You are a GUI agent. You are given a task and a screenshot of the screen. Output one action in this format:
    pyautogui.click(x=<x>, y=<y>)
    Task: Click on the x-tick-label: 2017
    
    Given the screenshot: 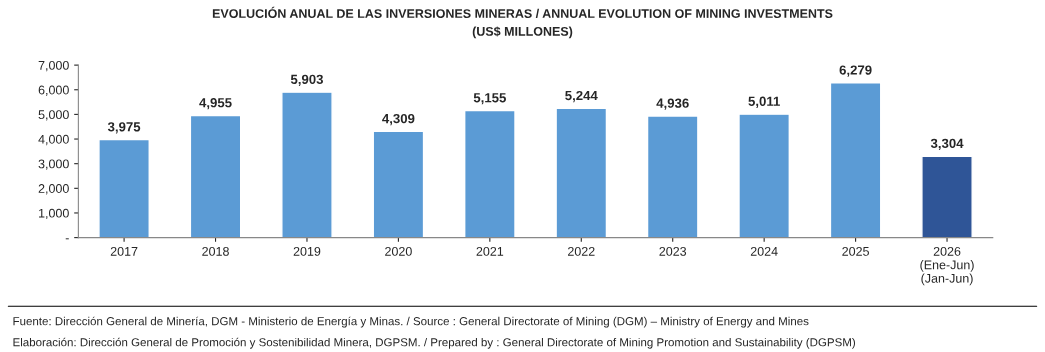 What is the action you would take?
    pyautogui.click(x=124, y=251)
    